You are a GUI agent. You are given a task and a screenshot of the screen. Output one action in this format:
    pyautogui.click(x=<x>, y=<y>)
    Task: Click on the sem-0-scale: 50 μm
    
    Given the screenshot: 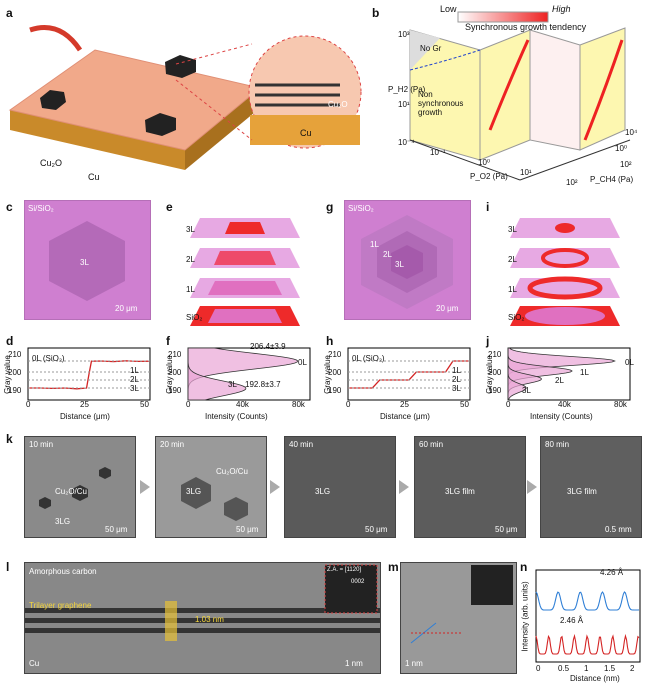 What is the action you would take?
    pyautogui.click(x=116, y=529)
    